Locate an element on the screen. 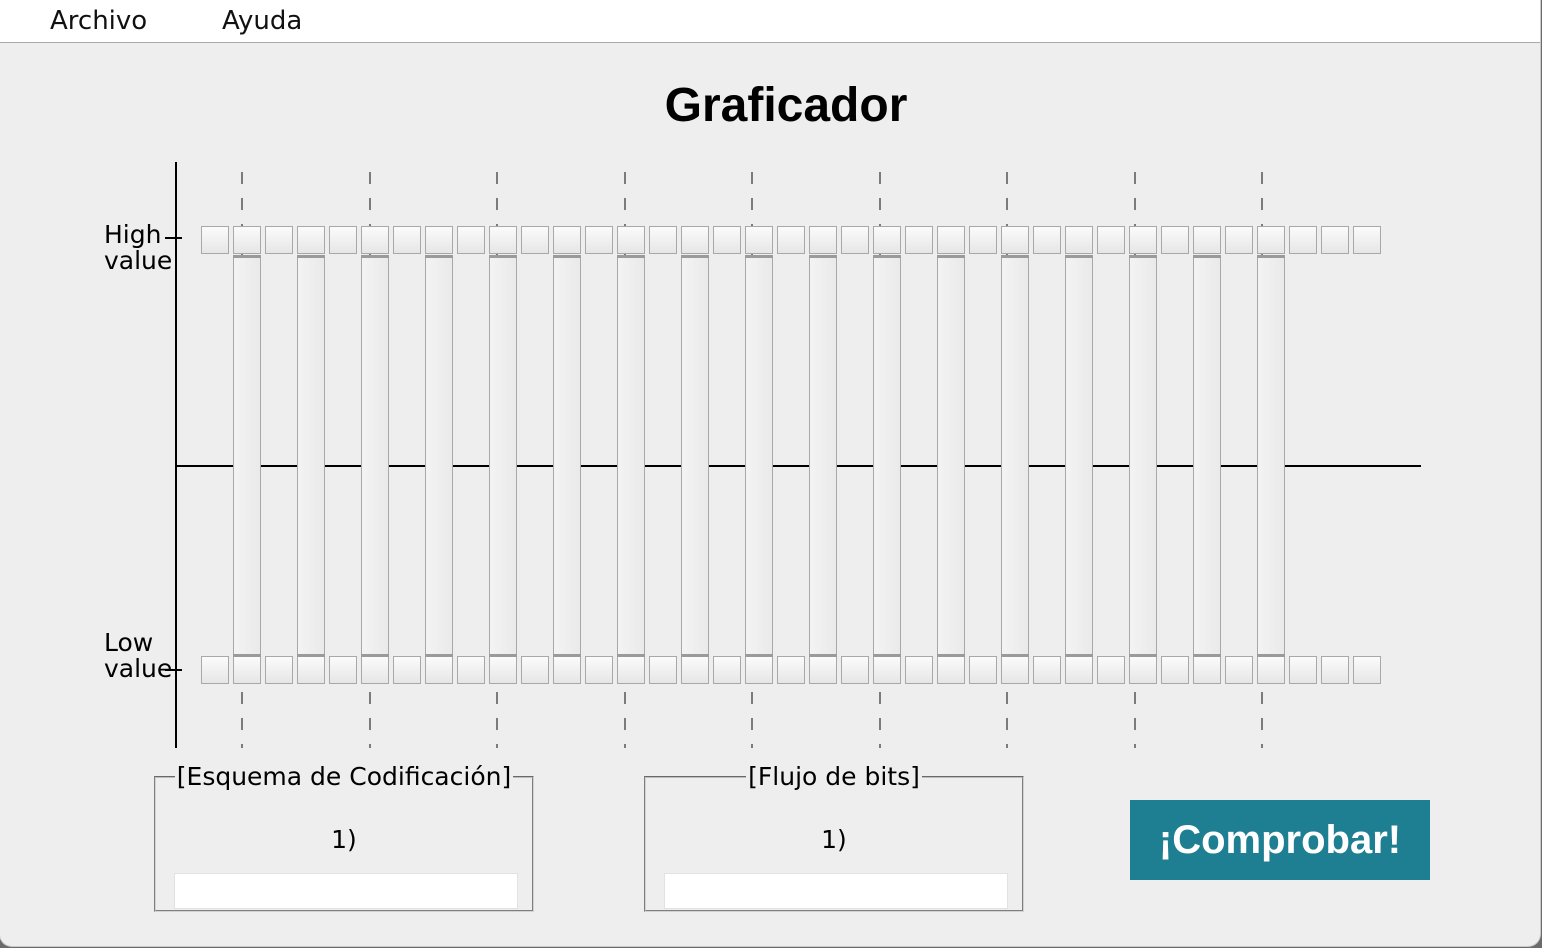 Image resolution: width=1542 pixels, height=948 pixels. bit-stream-next-label: 2) is located at coordinates (834, 932).